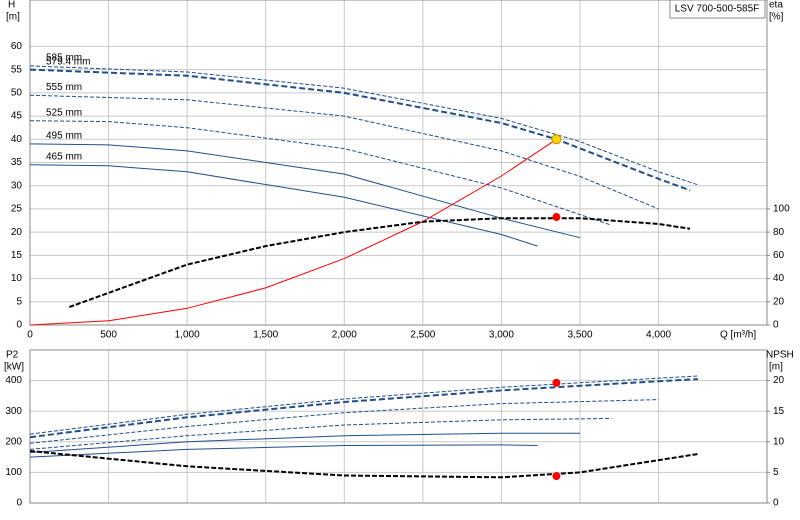  What do you see at coordinates (776, 5) in the screenshot?
I see `y2-axis-label: eta` at bounding box center [776, 5].